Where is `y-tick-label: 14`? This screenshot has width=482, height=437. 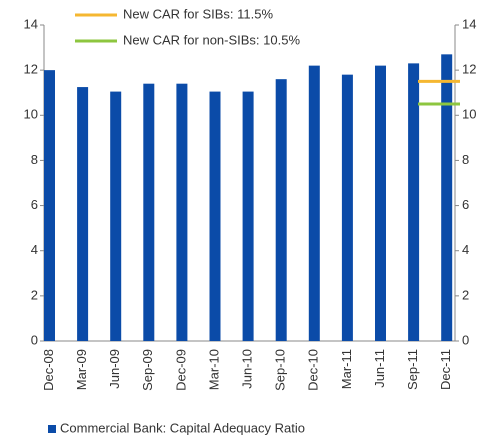
y-tick-label: 14 is located at coordinates (31, 23).